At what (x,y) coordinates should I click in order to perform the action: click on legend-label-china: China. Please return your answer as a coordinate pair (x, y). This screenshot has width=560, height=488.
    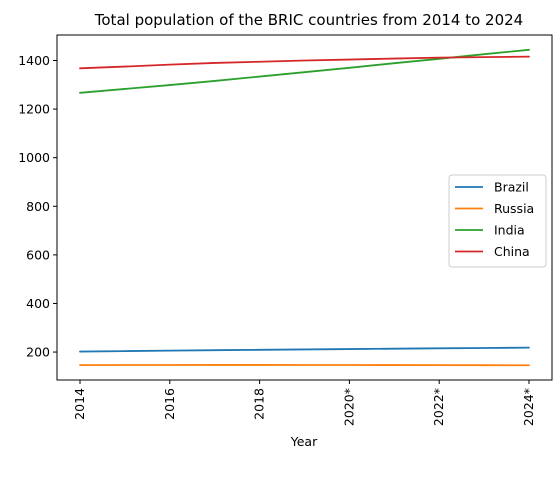
    Looking at the image, I should click on (512, 251).